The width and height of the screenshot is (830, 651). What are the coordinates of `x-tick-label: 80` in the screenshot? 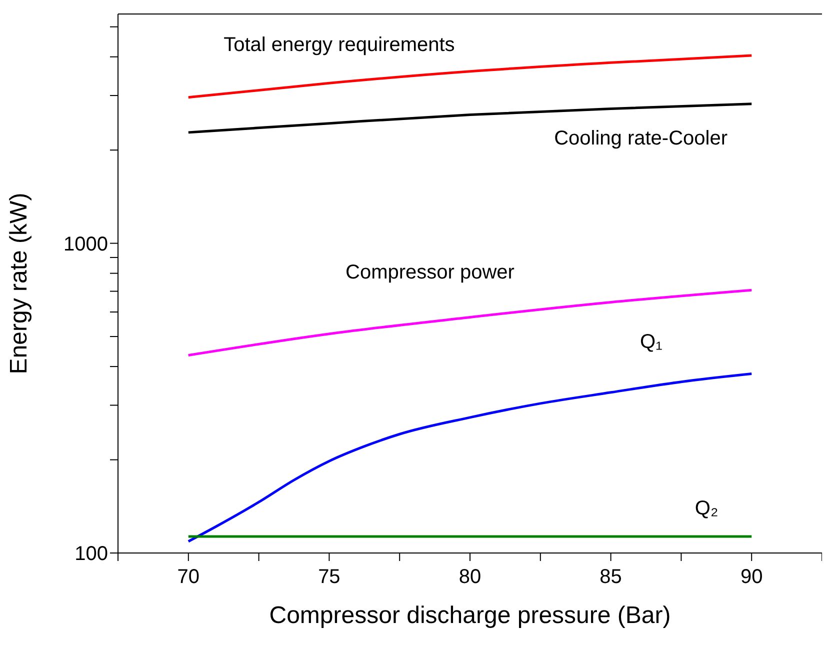 It's located at (470, 577).